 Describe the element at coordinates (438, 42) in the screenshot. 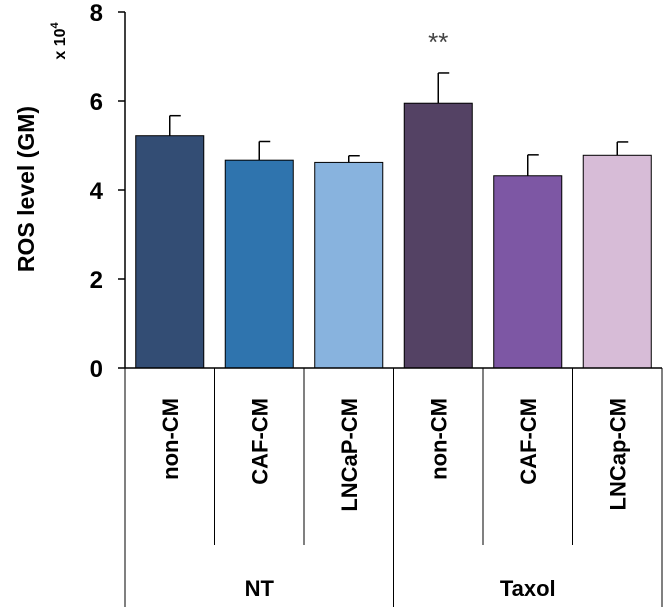

I see `significance-marker: **` at that location.